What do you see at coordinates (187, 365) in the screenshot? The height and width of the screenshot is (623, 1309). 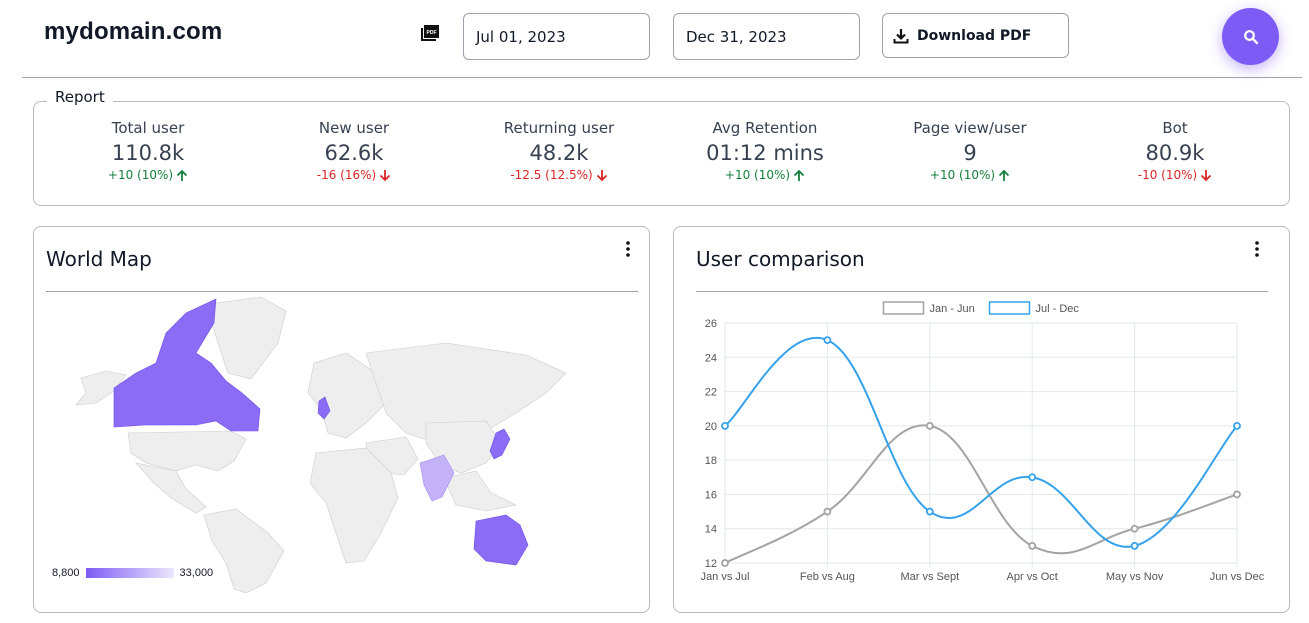 I see `region-canada` at bounding box center [187, 365].